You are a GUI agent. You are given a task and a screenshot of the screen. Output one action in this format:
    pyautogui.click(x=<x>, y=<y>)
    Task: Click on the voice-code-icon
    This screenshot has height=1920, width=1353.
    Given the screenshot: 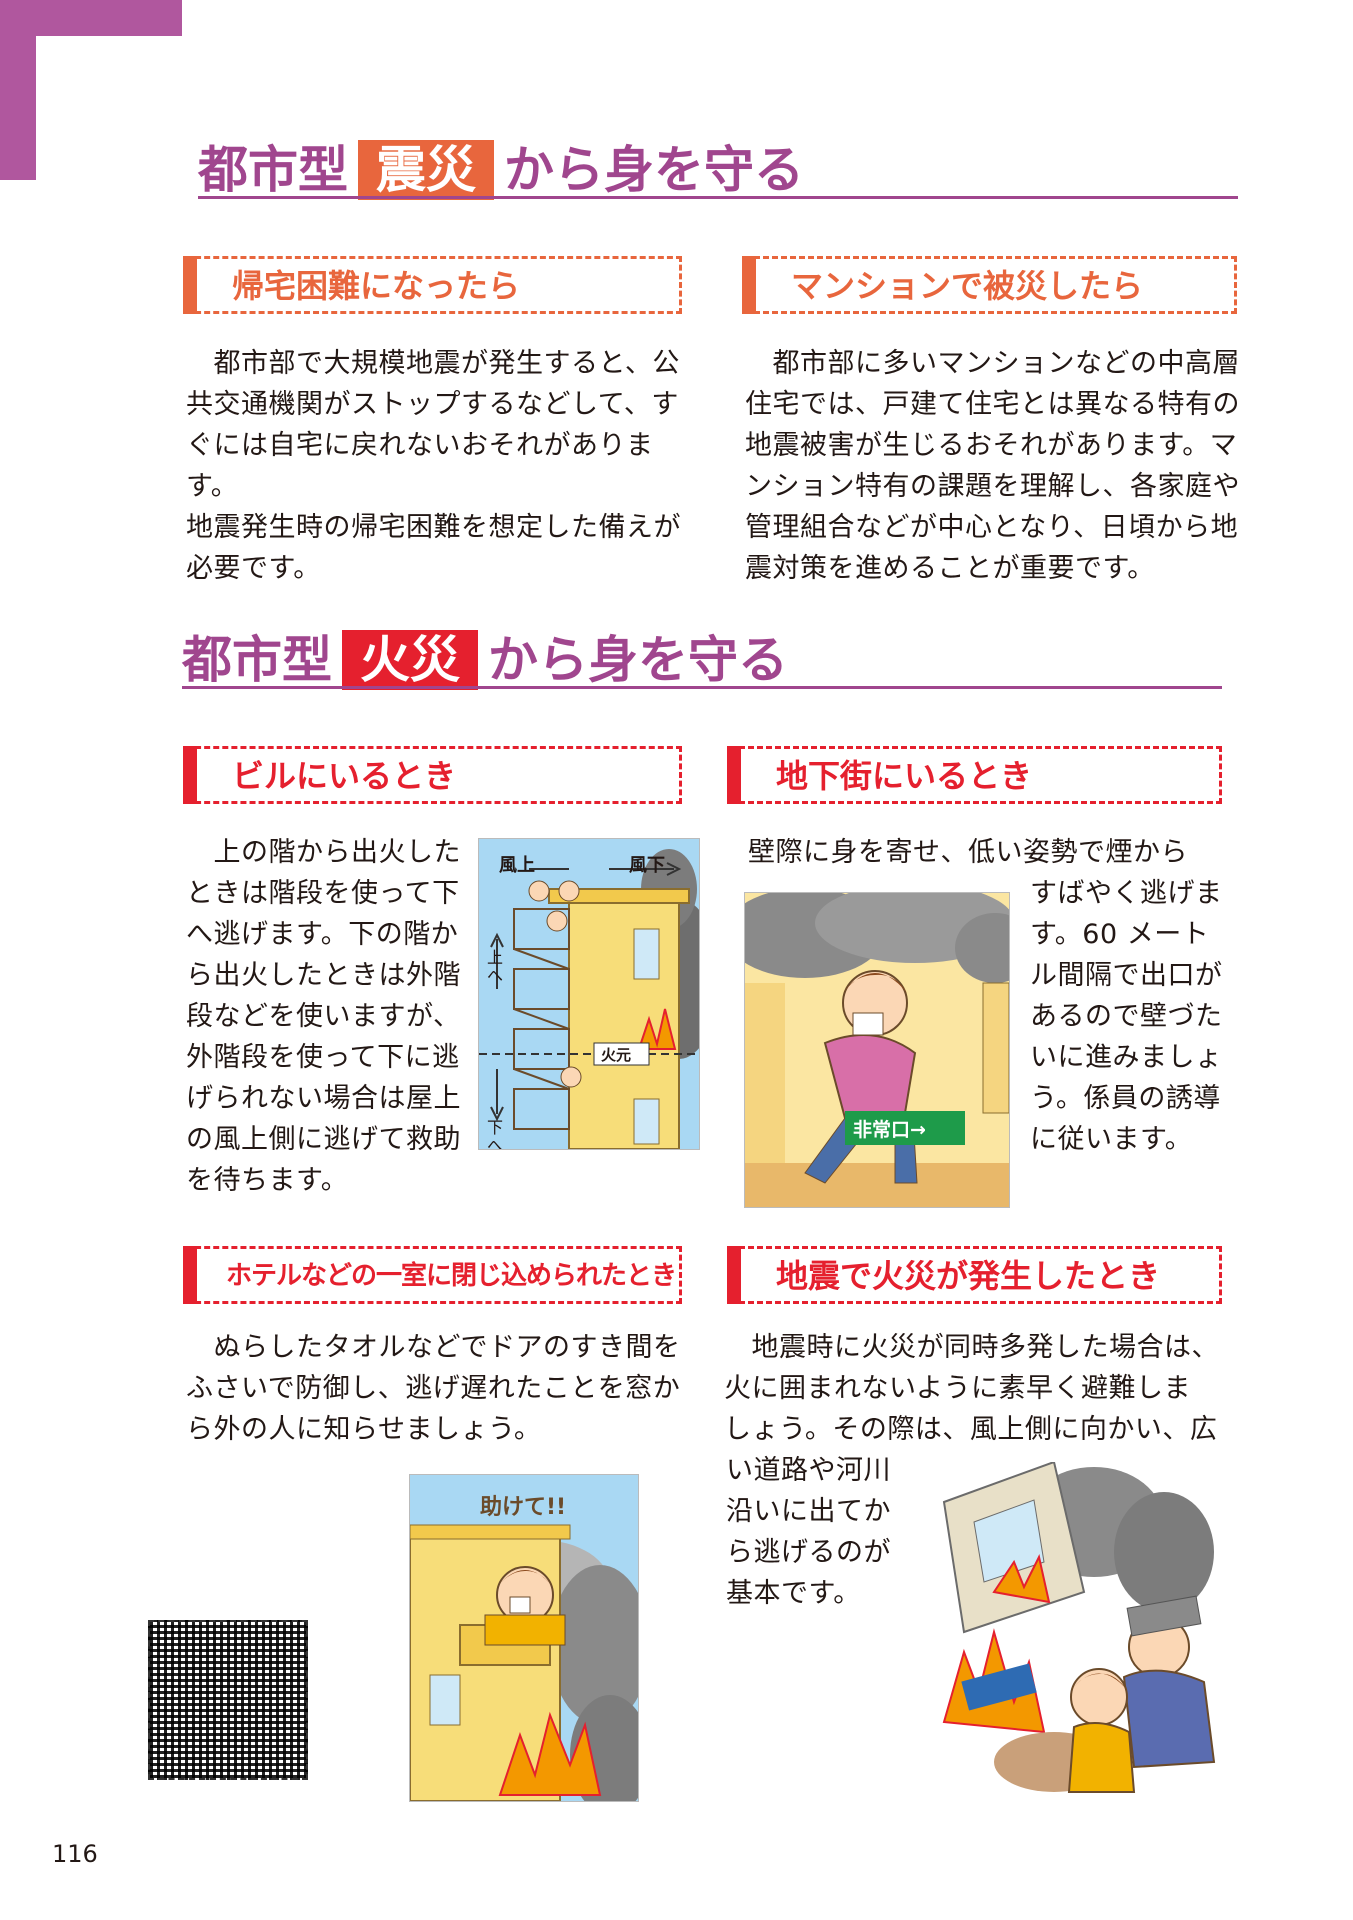 What is the action you would take?
    pyautogui.click(x=228, y=1700)
    